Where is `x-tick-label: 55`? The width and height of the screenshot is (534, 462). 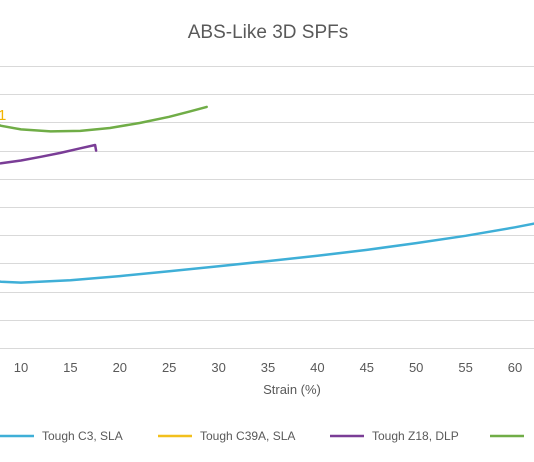 x-tick-label: 55 is located at coordinates (465, 367).